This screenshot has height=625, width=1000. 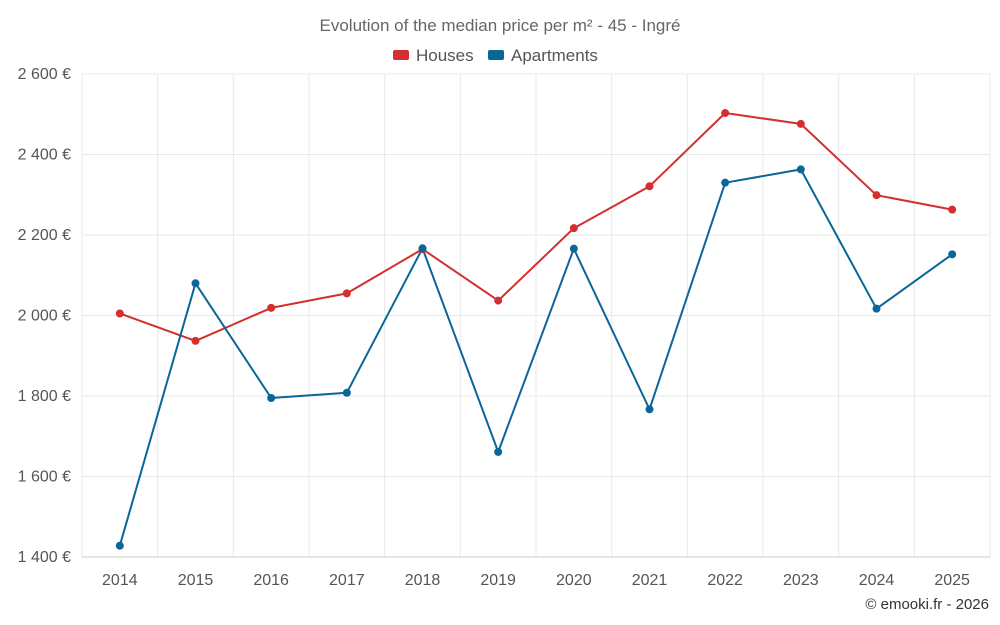 What do you see at coordinates (423, 580) in the screenshot?
I see `x-tick-label: 2018` at bounding box center [423, 580].